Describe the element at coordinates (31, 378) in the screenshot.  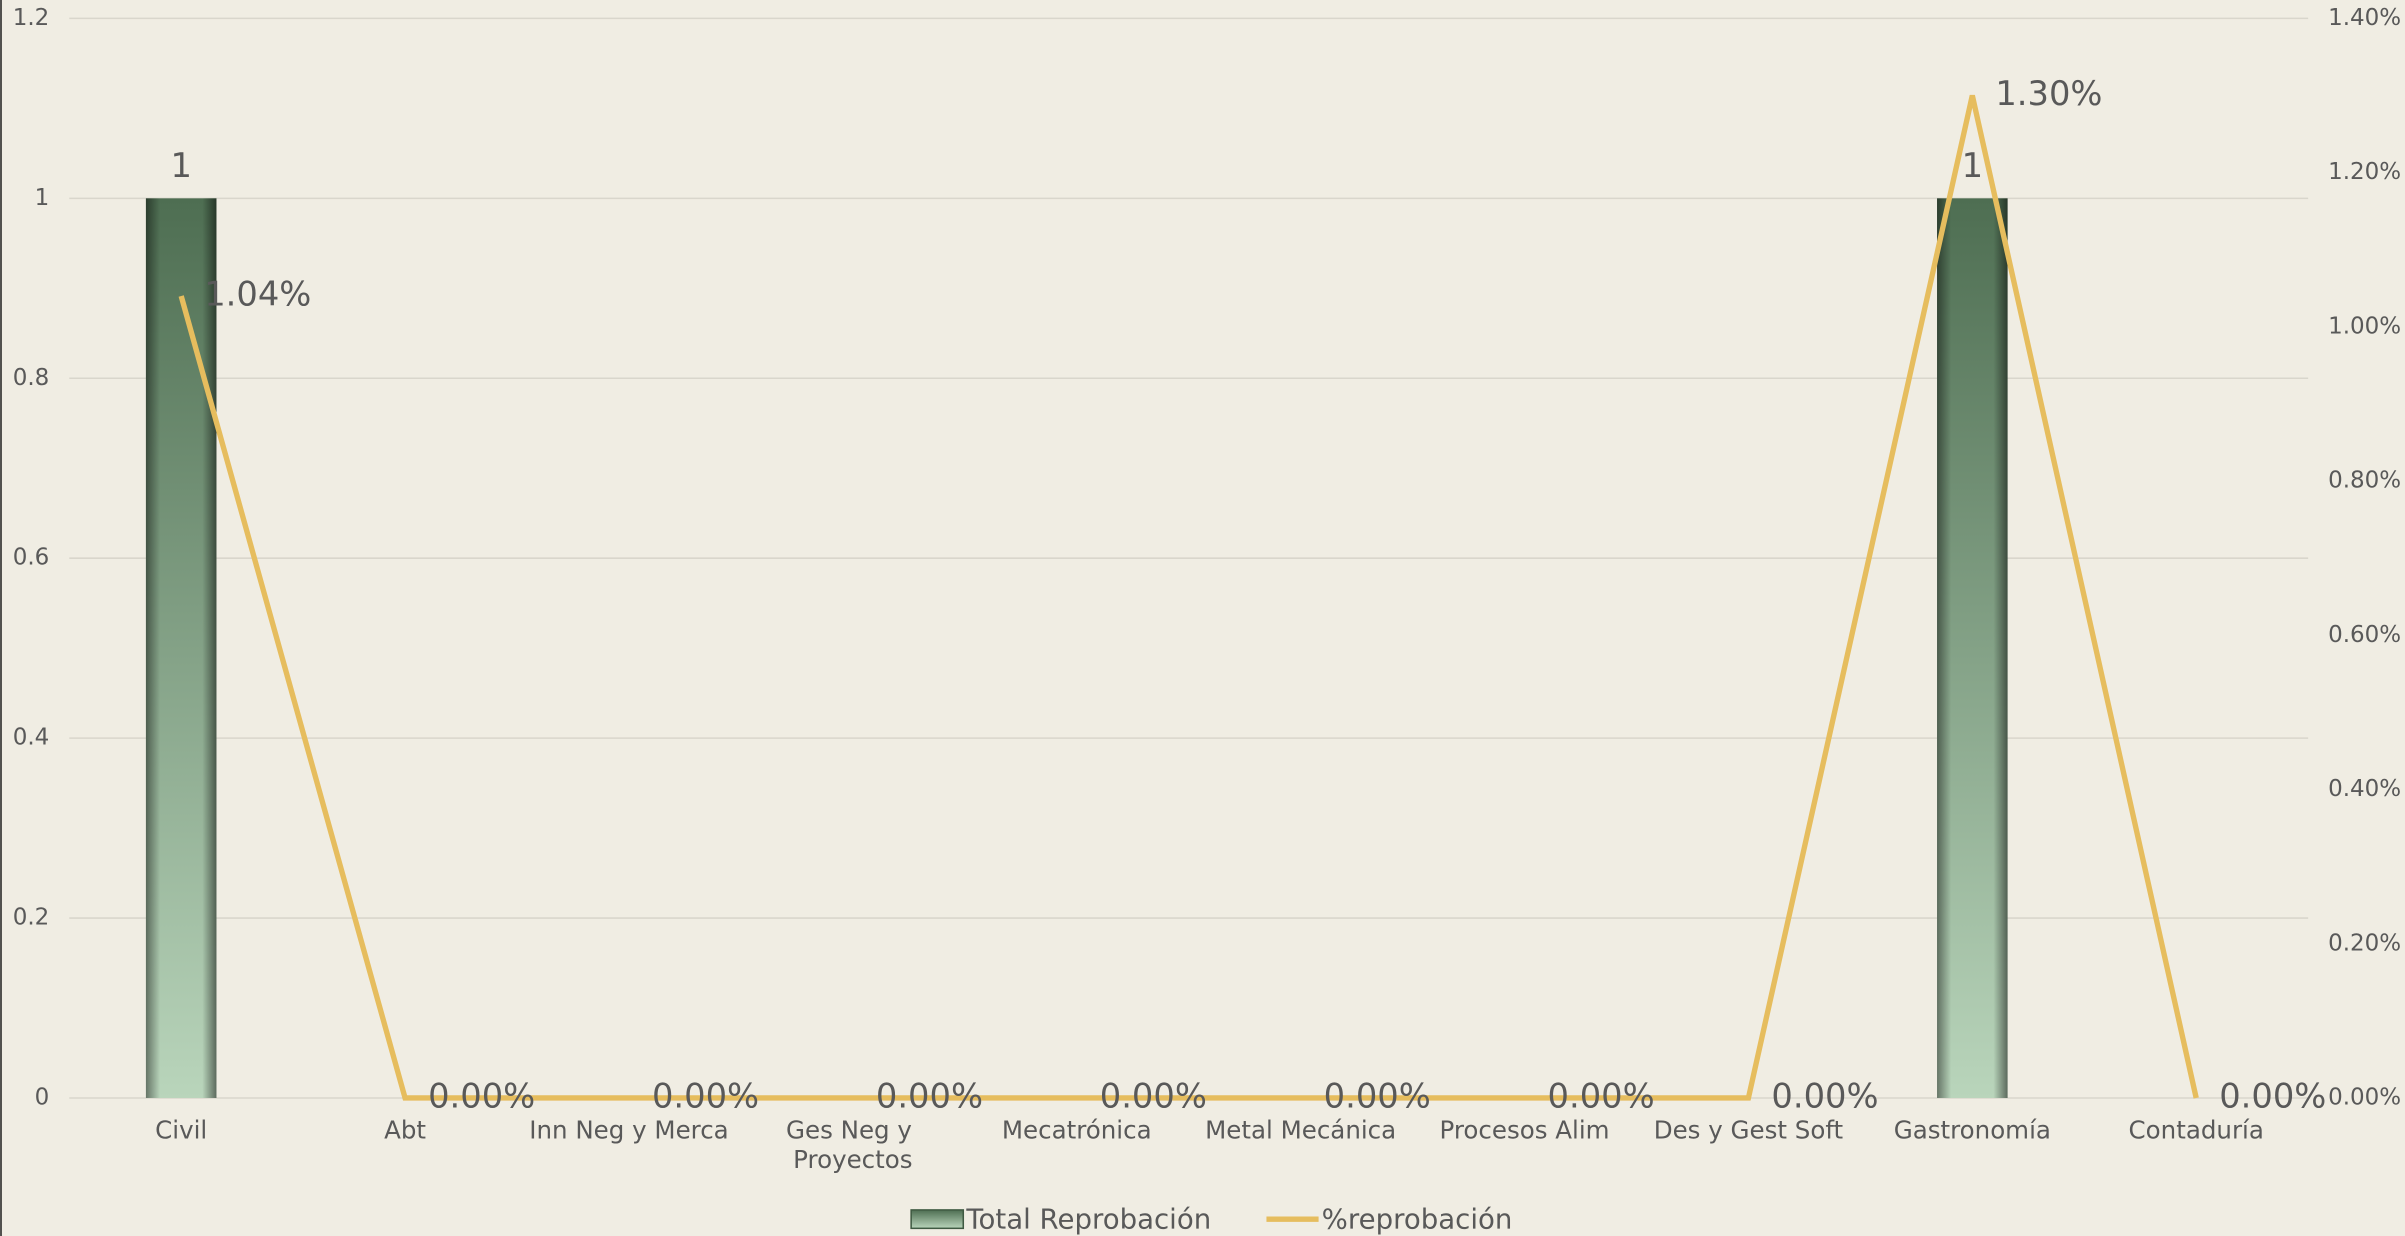
I see `y-tick-label: 0.8` at that location.